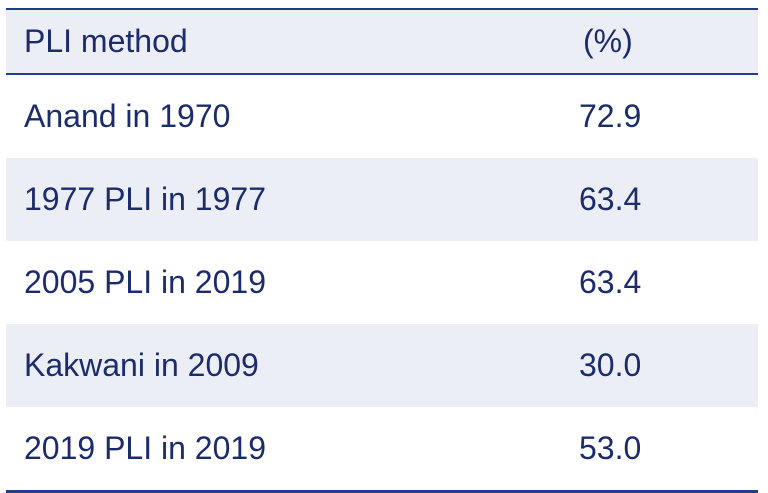  Describe the element at coordinates (610, 365) in the screenshot. I see `row-value: 30.0` at that location.